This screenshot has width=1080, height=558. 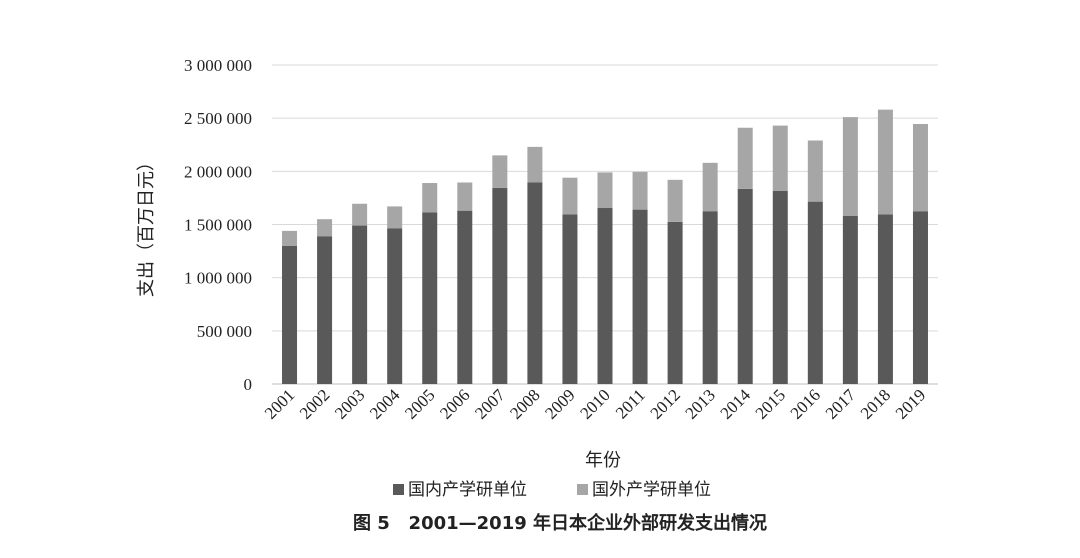 I want to click on x-tick-label: 2017, so click(x=841, y=404).